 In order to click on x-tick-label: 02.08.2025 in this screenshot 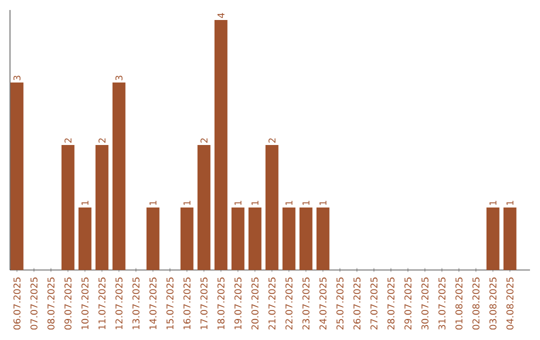, I will do `click(476, 304)`.